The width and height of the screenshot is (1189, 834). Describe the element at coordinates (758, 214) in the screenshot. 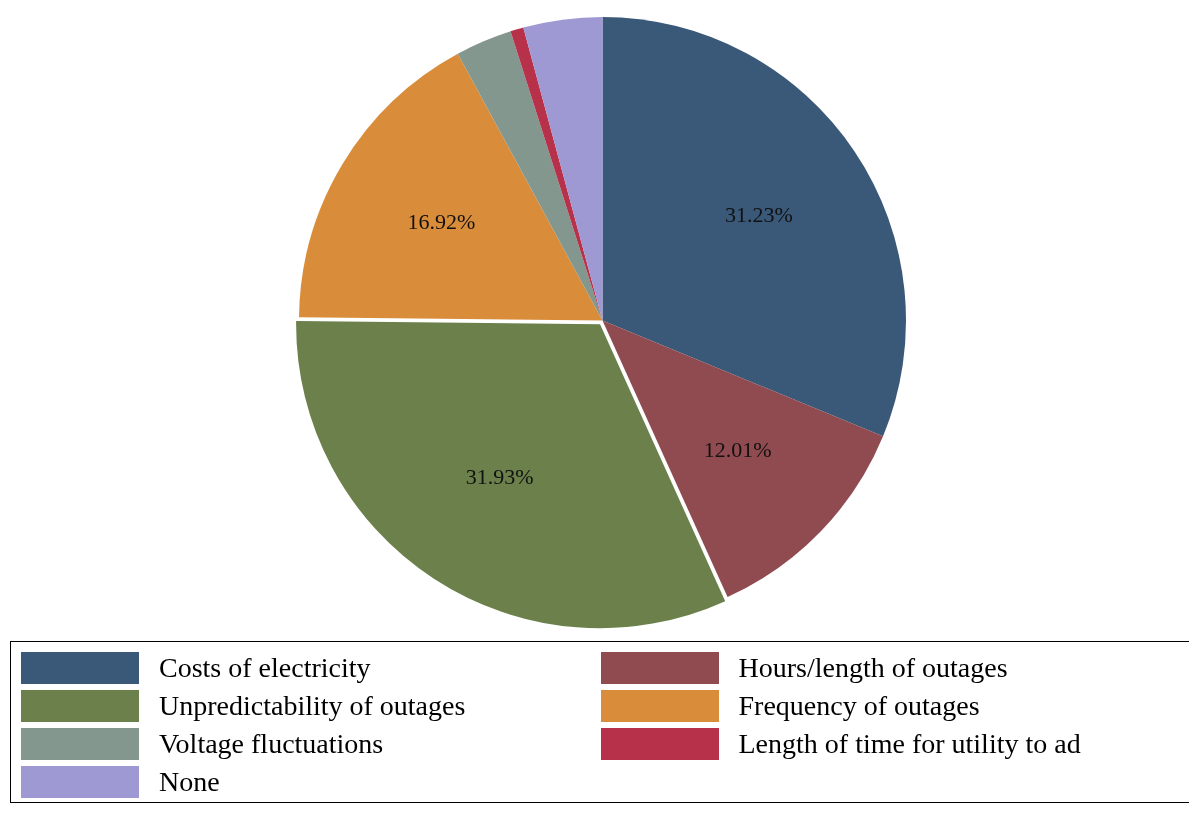

I see `data-label: 31.23%` at that location.